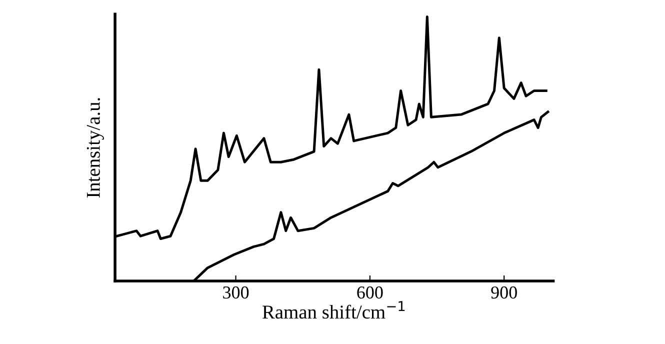 The height and width of the screenshot is (344, 665). What do you see at coordinates (504, 292) in the screenshot?
I see `x-tick-label: 900` at bounding box center [504, 292].